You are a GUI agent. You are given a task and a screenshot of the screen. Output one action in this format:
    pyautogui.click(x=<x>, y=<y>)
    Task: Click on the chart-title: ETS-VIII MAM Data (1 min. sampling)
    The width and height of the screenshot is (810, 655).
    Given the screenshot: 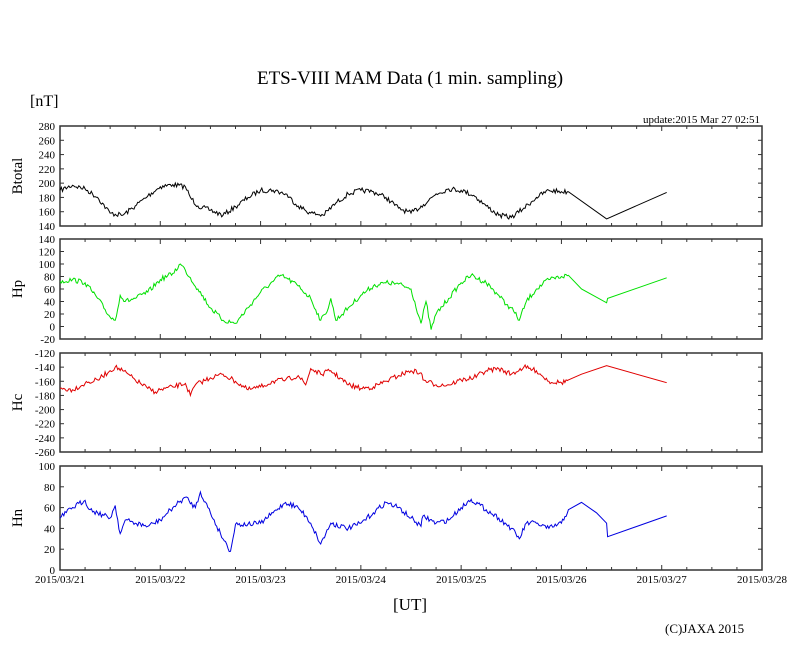 What is the action you would take?
    pyautogui.click(x=410, y=78)
    